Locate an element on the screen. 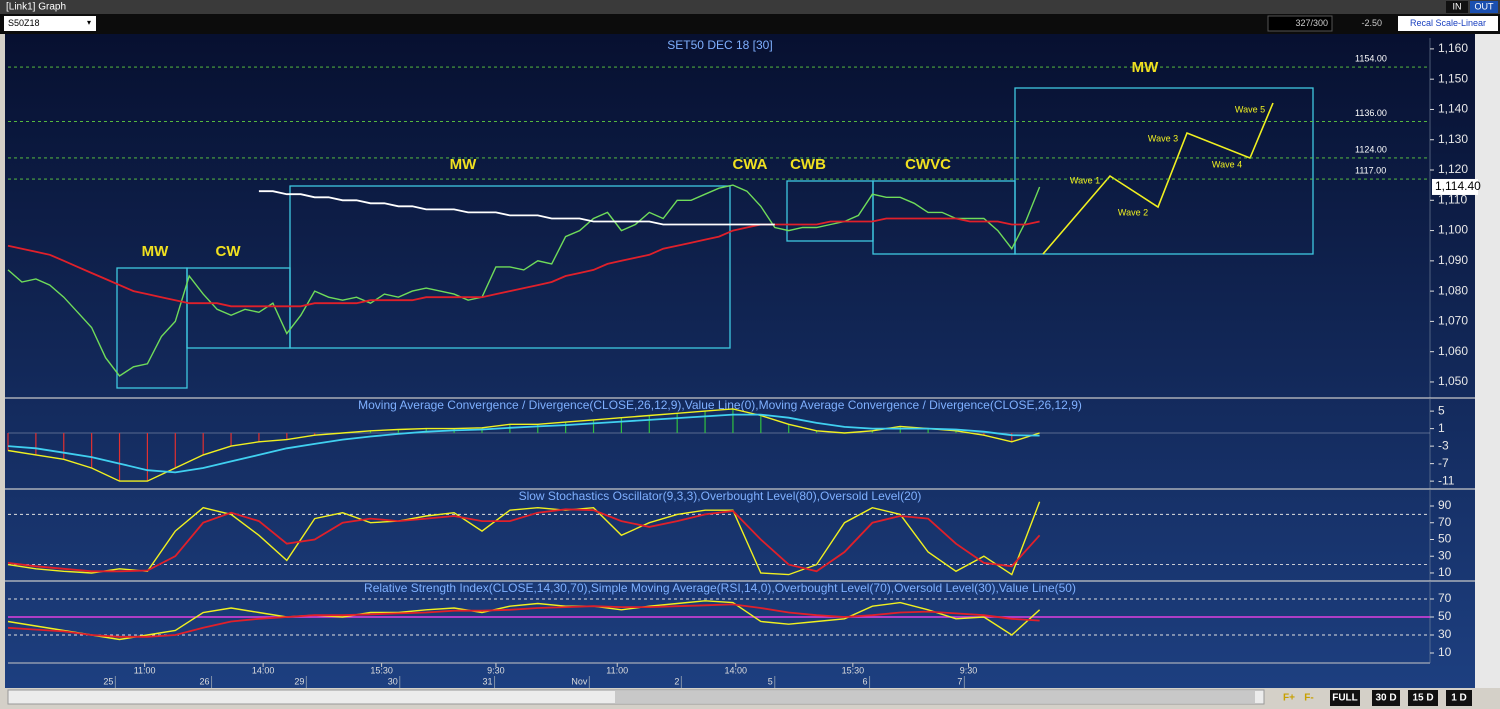 This screenshot has height=709, width=1500. date-label: 26 is located at coordinates (205, 681).